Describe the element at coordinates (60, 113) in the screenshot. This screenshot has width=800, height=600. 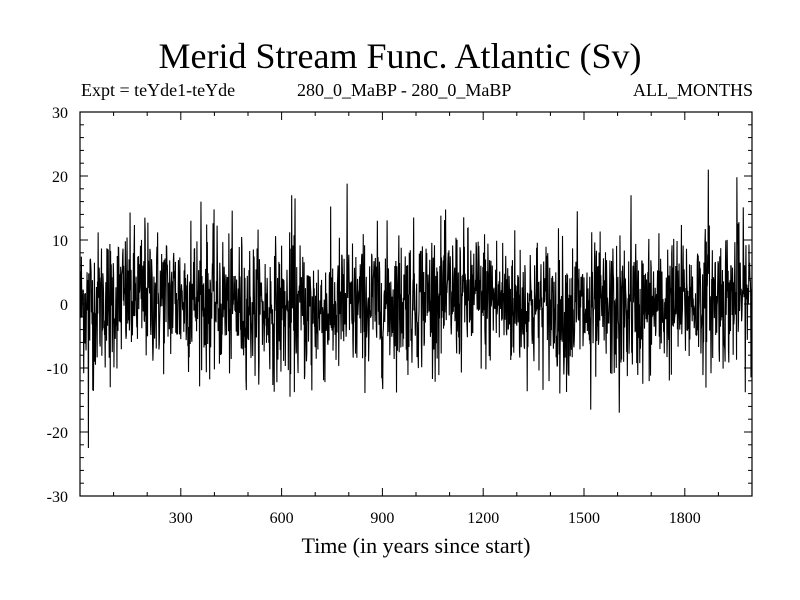
I see `y-tick-label: 30` at that location.